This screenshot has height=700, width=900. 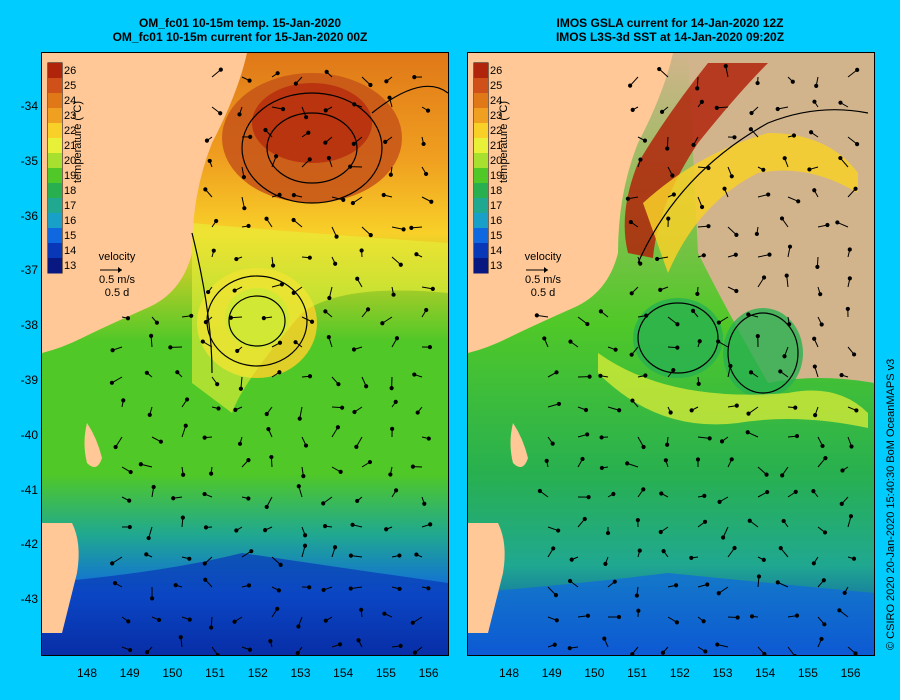 I want to click on longitude-tick: 152, so click(x=679, y=673).